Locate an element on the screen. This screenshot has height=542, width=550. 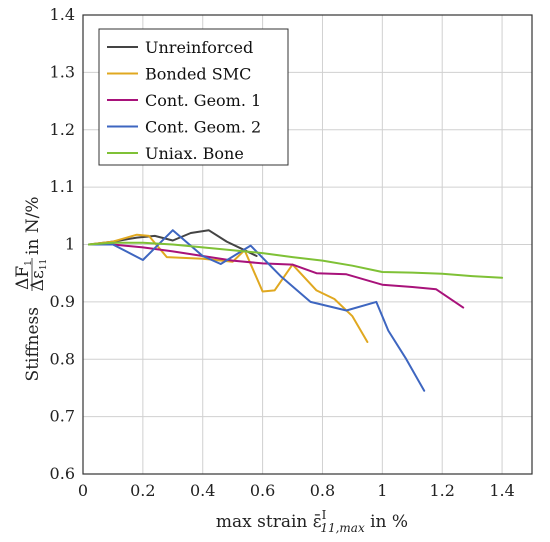
legend-box is located at coordinates (193, 97).